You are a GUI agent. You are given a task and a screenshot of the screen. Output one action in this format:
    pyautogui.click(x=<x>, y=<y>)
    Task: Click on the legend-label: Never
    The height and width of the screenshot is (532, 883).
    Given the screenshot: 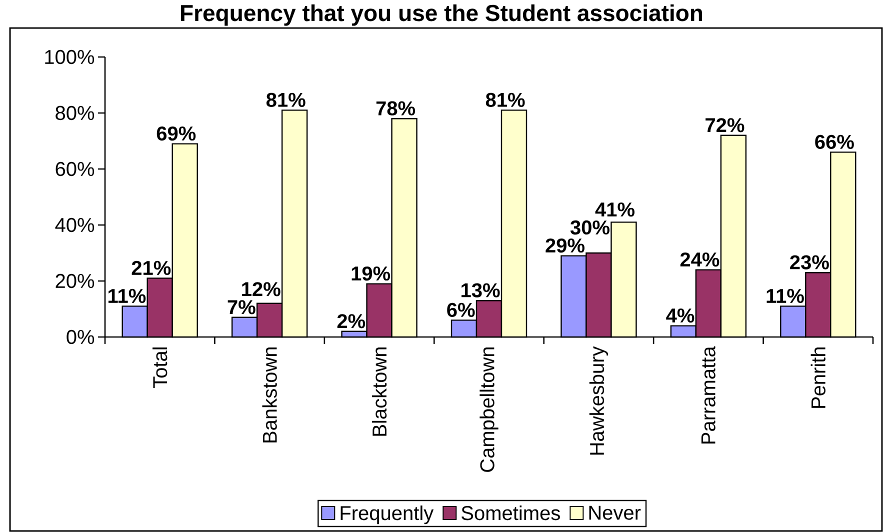 What is the action you would take?
    pyautogui.click(x=615, y=513)
    